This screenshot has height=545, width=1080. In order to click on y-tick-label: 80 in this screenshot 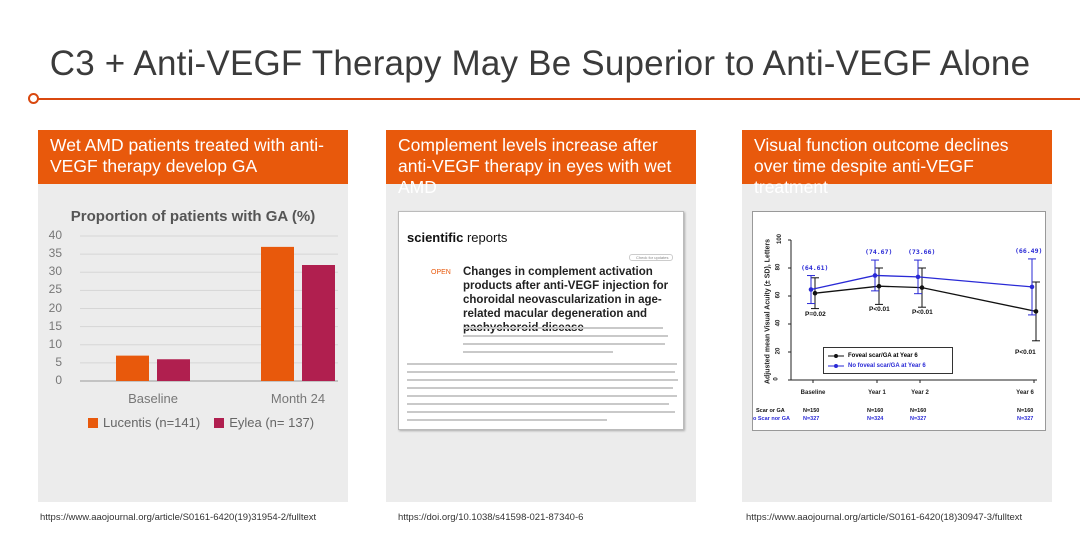, I will do `click(778, 267)`.